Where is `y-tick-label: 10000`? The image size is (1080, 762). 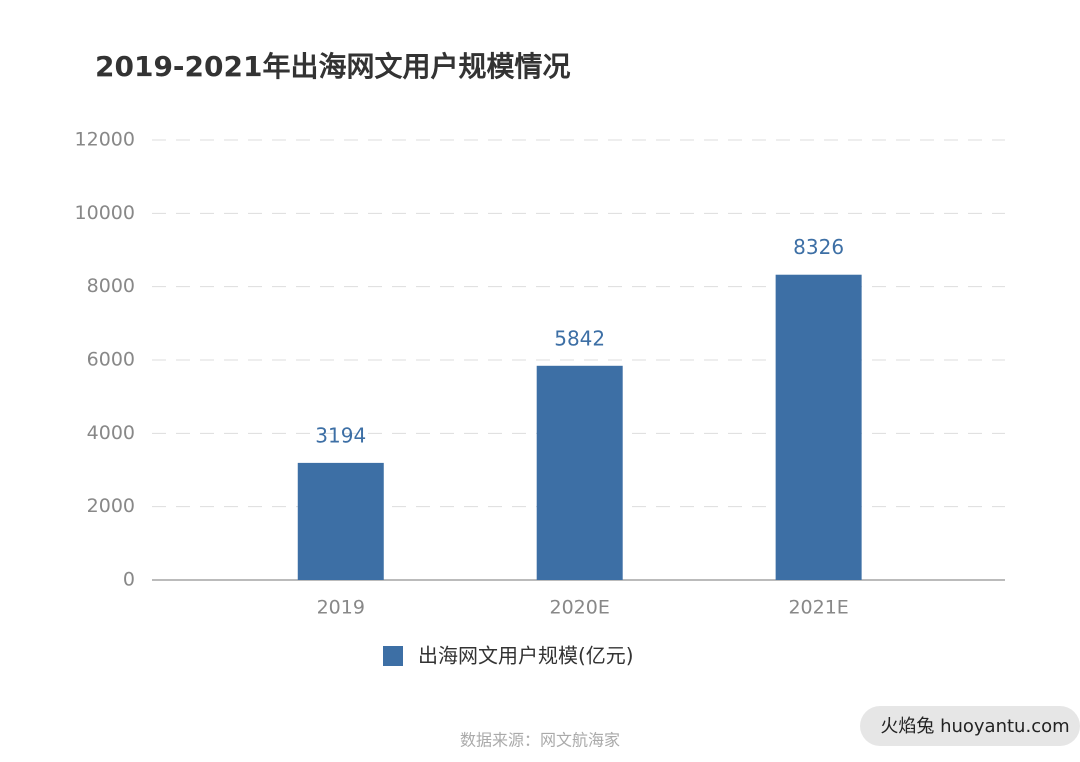
y-tick-label: 10000 is located at coordinates (105, 213).